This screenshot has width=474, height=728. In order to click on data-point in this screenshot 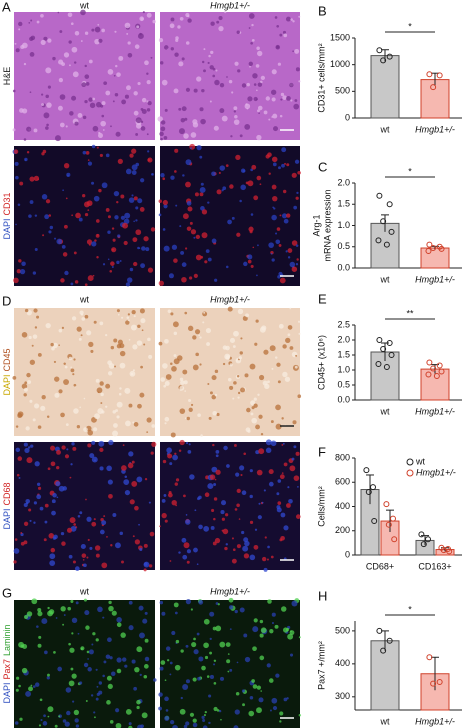, I will do `click(429, 244)`.